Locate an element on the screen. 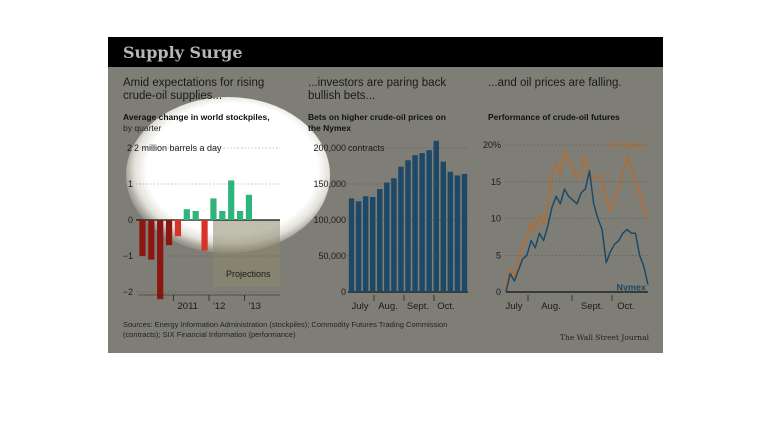  brent-line is located at coordinates (577, 220).